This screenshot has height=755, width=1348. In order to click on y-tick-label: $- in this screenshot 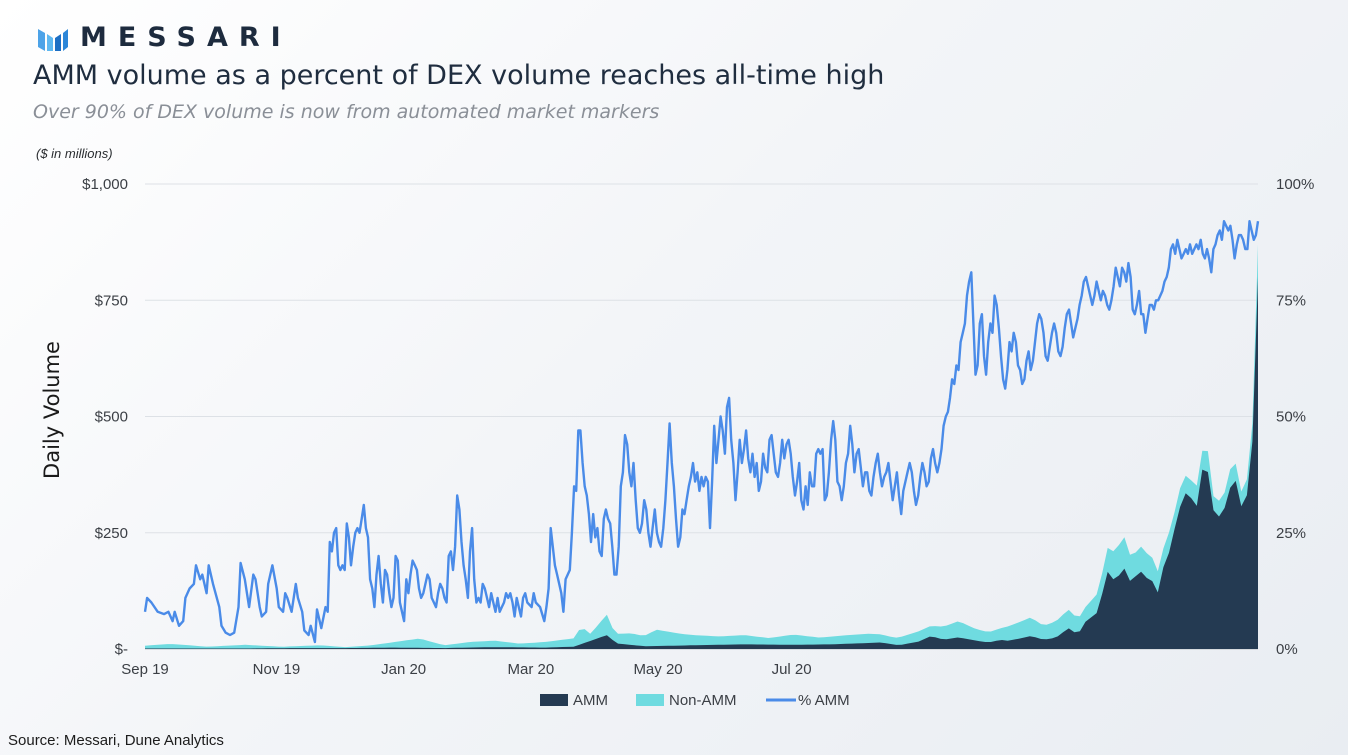, I will do `click(121, 649)`.